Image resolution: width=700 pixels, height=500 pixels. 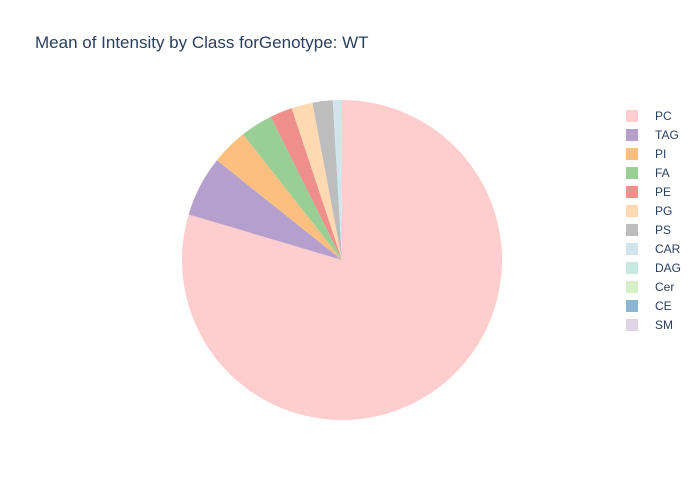 I want to click on legend-label: DAG, so click(x=668, y=267).